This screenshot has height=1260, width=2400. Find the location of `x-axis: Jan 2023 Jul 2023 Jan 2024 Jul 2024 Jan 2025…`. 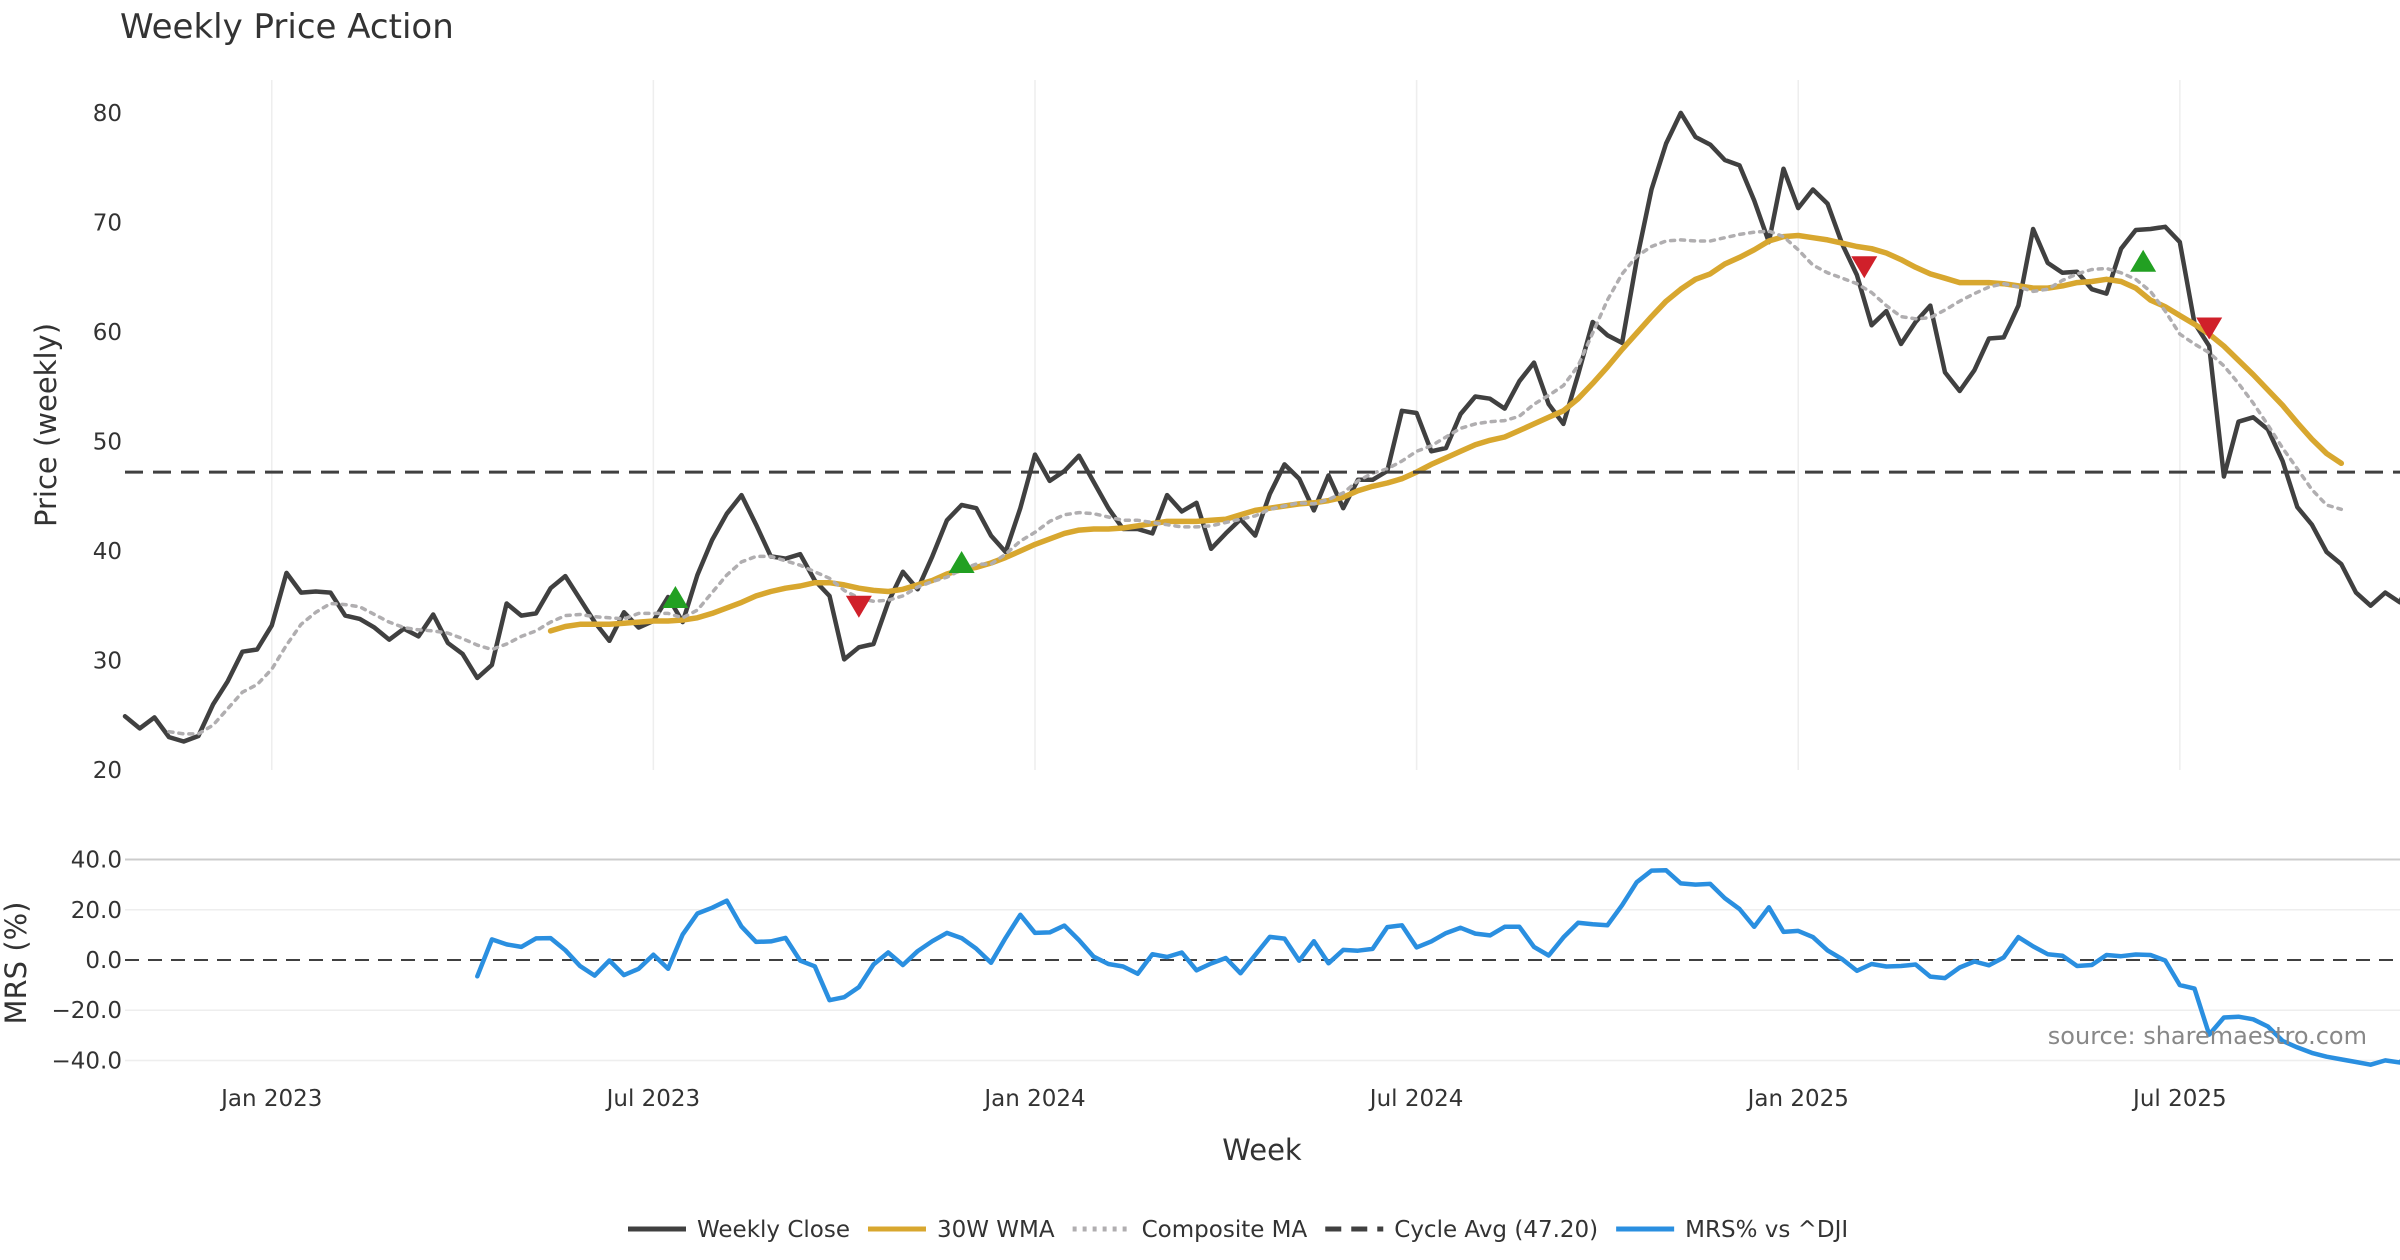

x-axis: Jan 2023 Jul 2023 Jan 2024 Jul 2024 Jan 2025… is located at coordinates (1223, 1099).